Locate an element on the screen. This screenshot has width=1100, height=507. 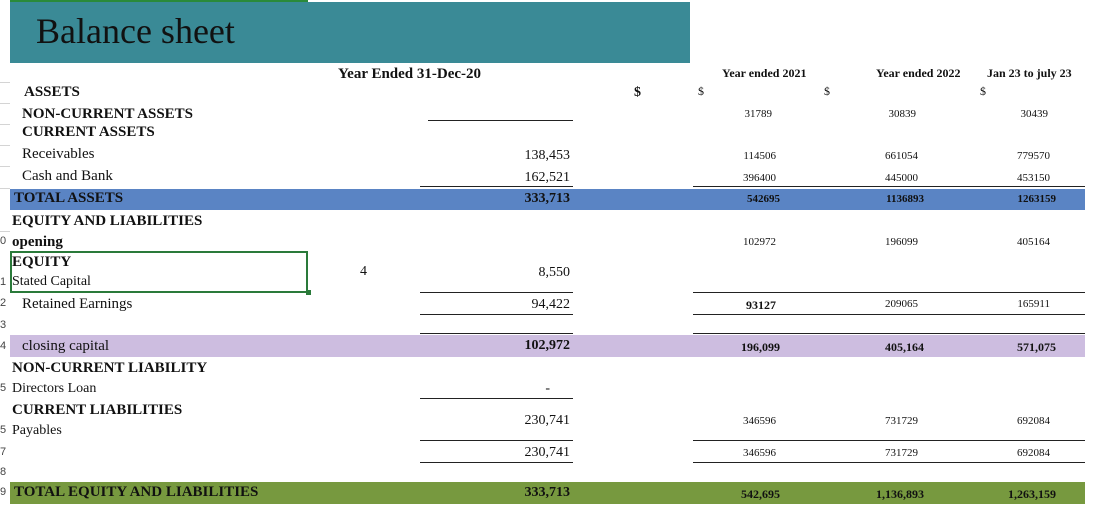
cell-nca-23: 30439 is located at coordinates (1034, 114).